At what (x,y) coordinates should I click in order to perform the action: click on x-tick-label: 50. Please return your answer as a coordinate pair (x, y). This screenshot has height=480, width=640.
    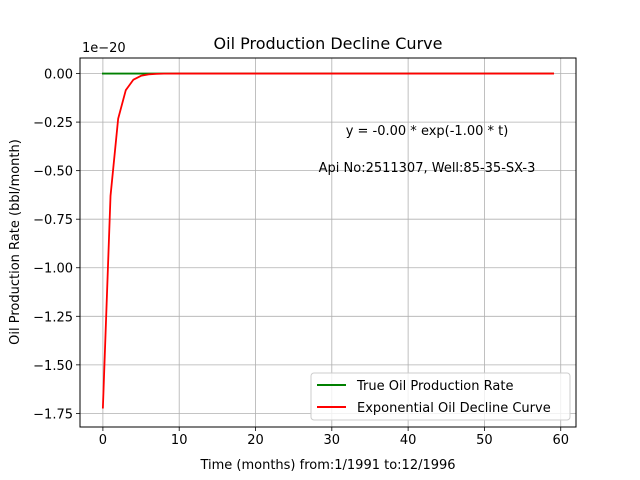
    Looking at the image, I should click on (484, 440).